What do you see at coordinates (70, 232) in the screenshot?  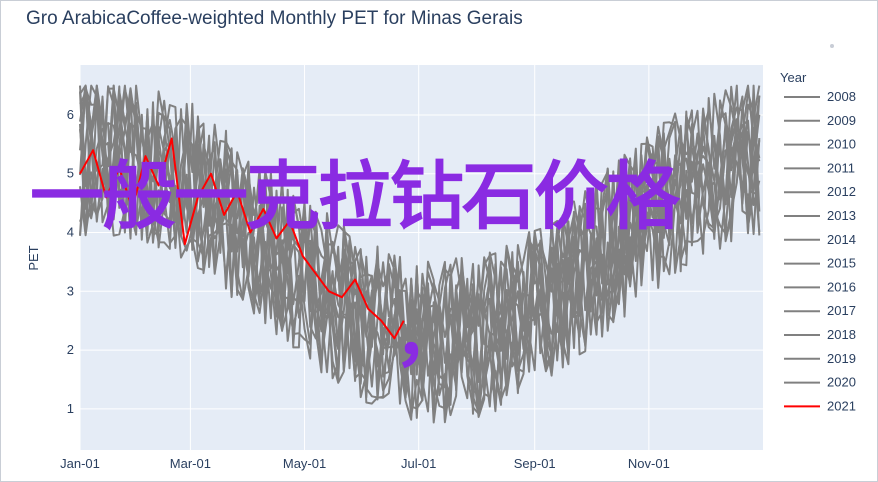 I see `y-tick-label: 4` at bounding box center [70, 232].